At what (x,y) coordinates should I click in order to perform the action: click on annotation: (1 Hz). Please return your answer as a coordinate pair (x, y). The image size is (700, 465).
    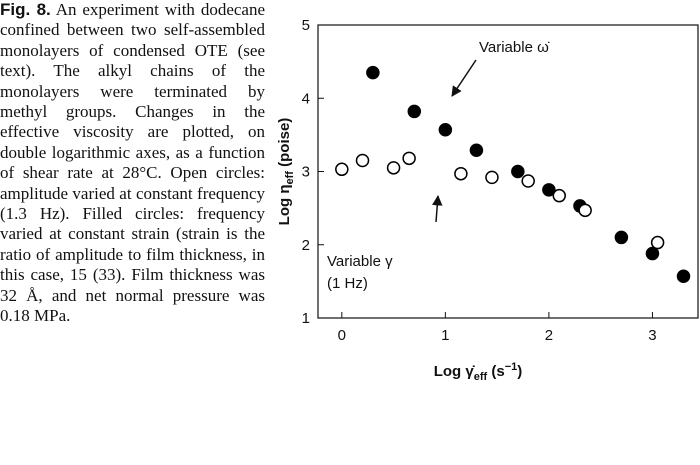
    Looking at the image, I should click on (347, 283).